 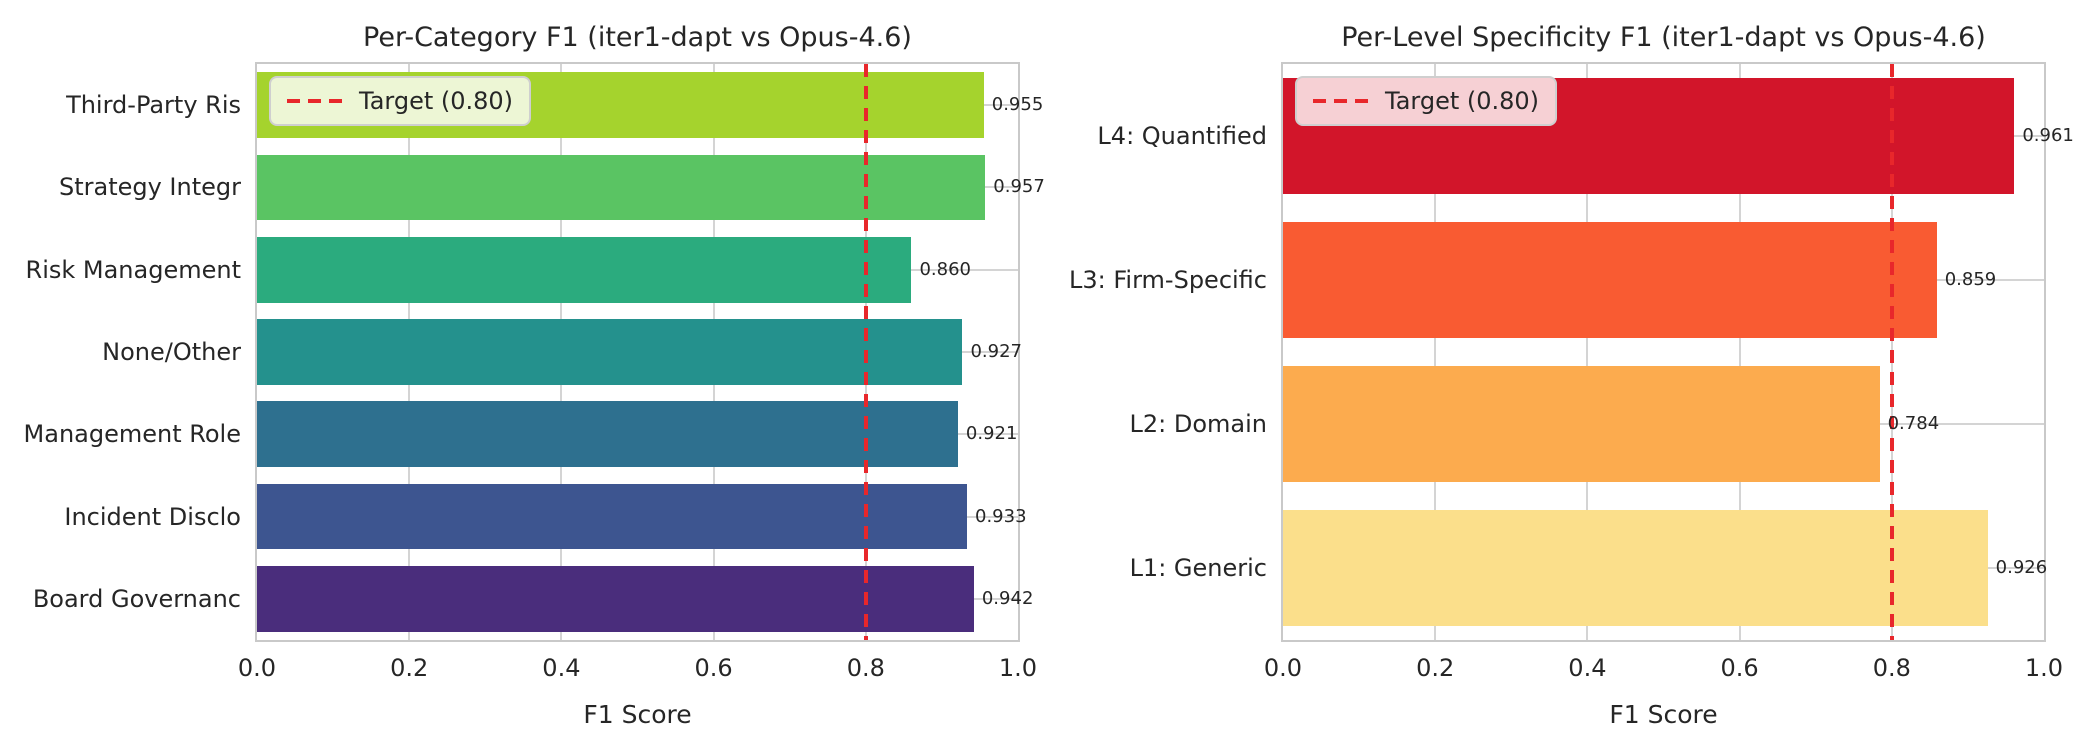 I want to click on bar-value-label: 0.955, so click(x=1017, y=105).